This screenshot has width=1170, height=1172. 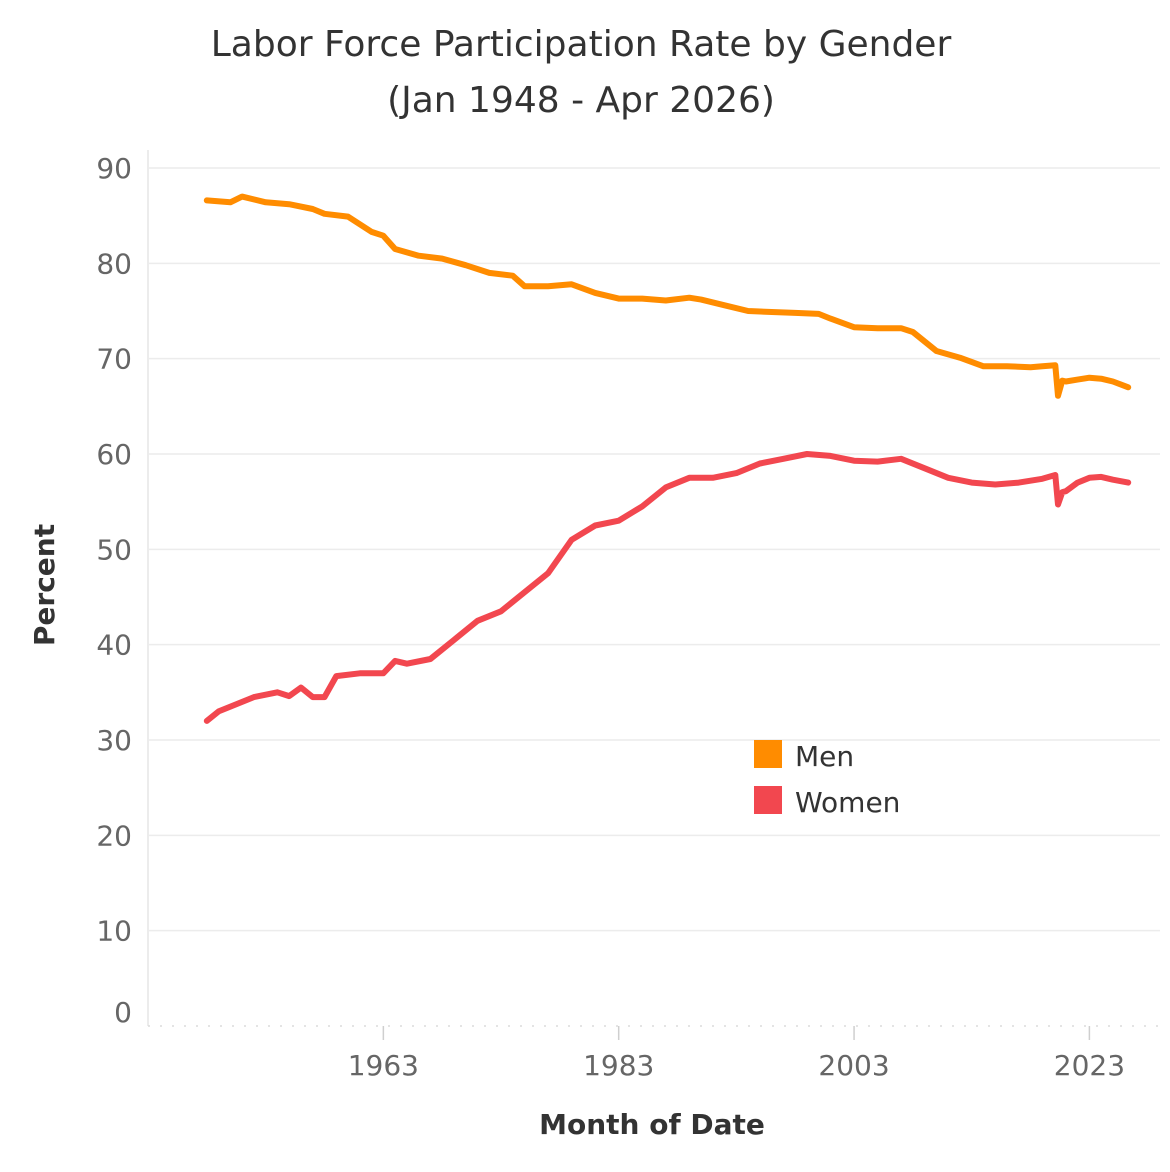 What do you see at coordinates (123, 1012) in the screenshot?
I see `y-tick-label: 0` at bounding box center [123, 1012].